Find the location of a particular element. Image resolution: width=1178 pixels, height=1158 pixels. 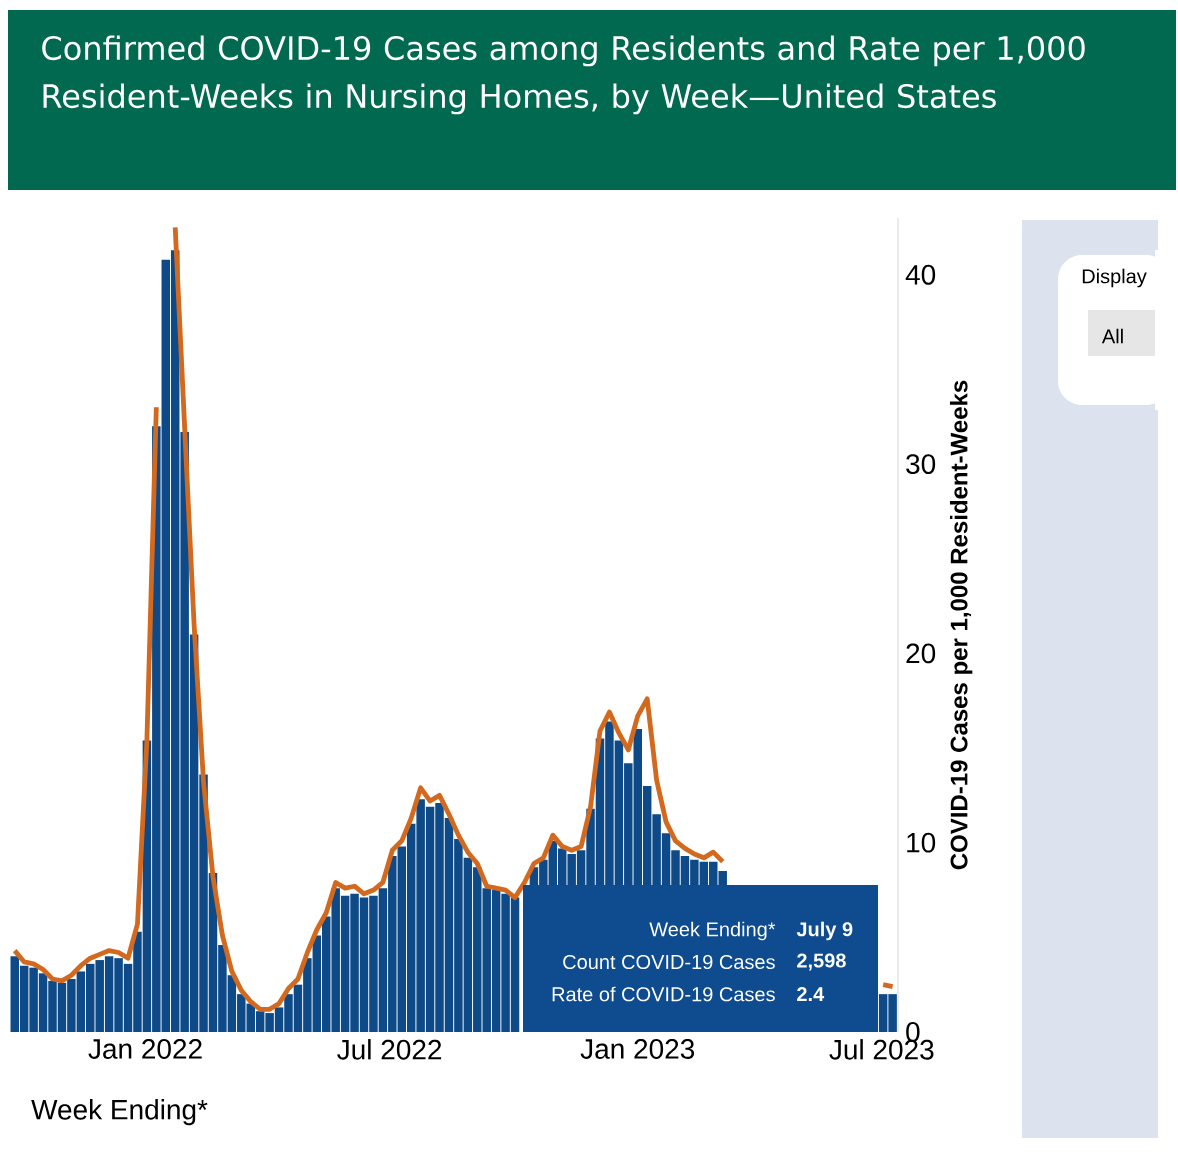

x-tick-label: Jan 2022 is located at coordinates (145, 1049).